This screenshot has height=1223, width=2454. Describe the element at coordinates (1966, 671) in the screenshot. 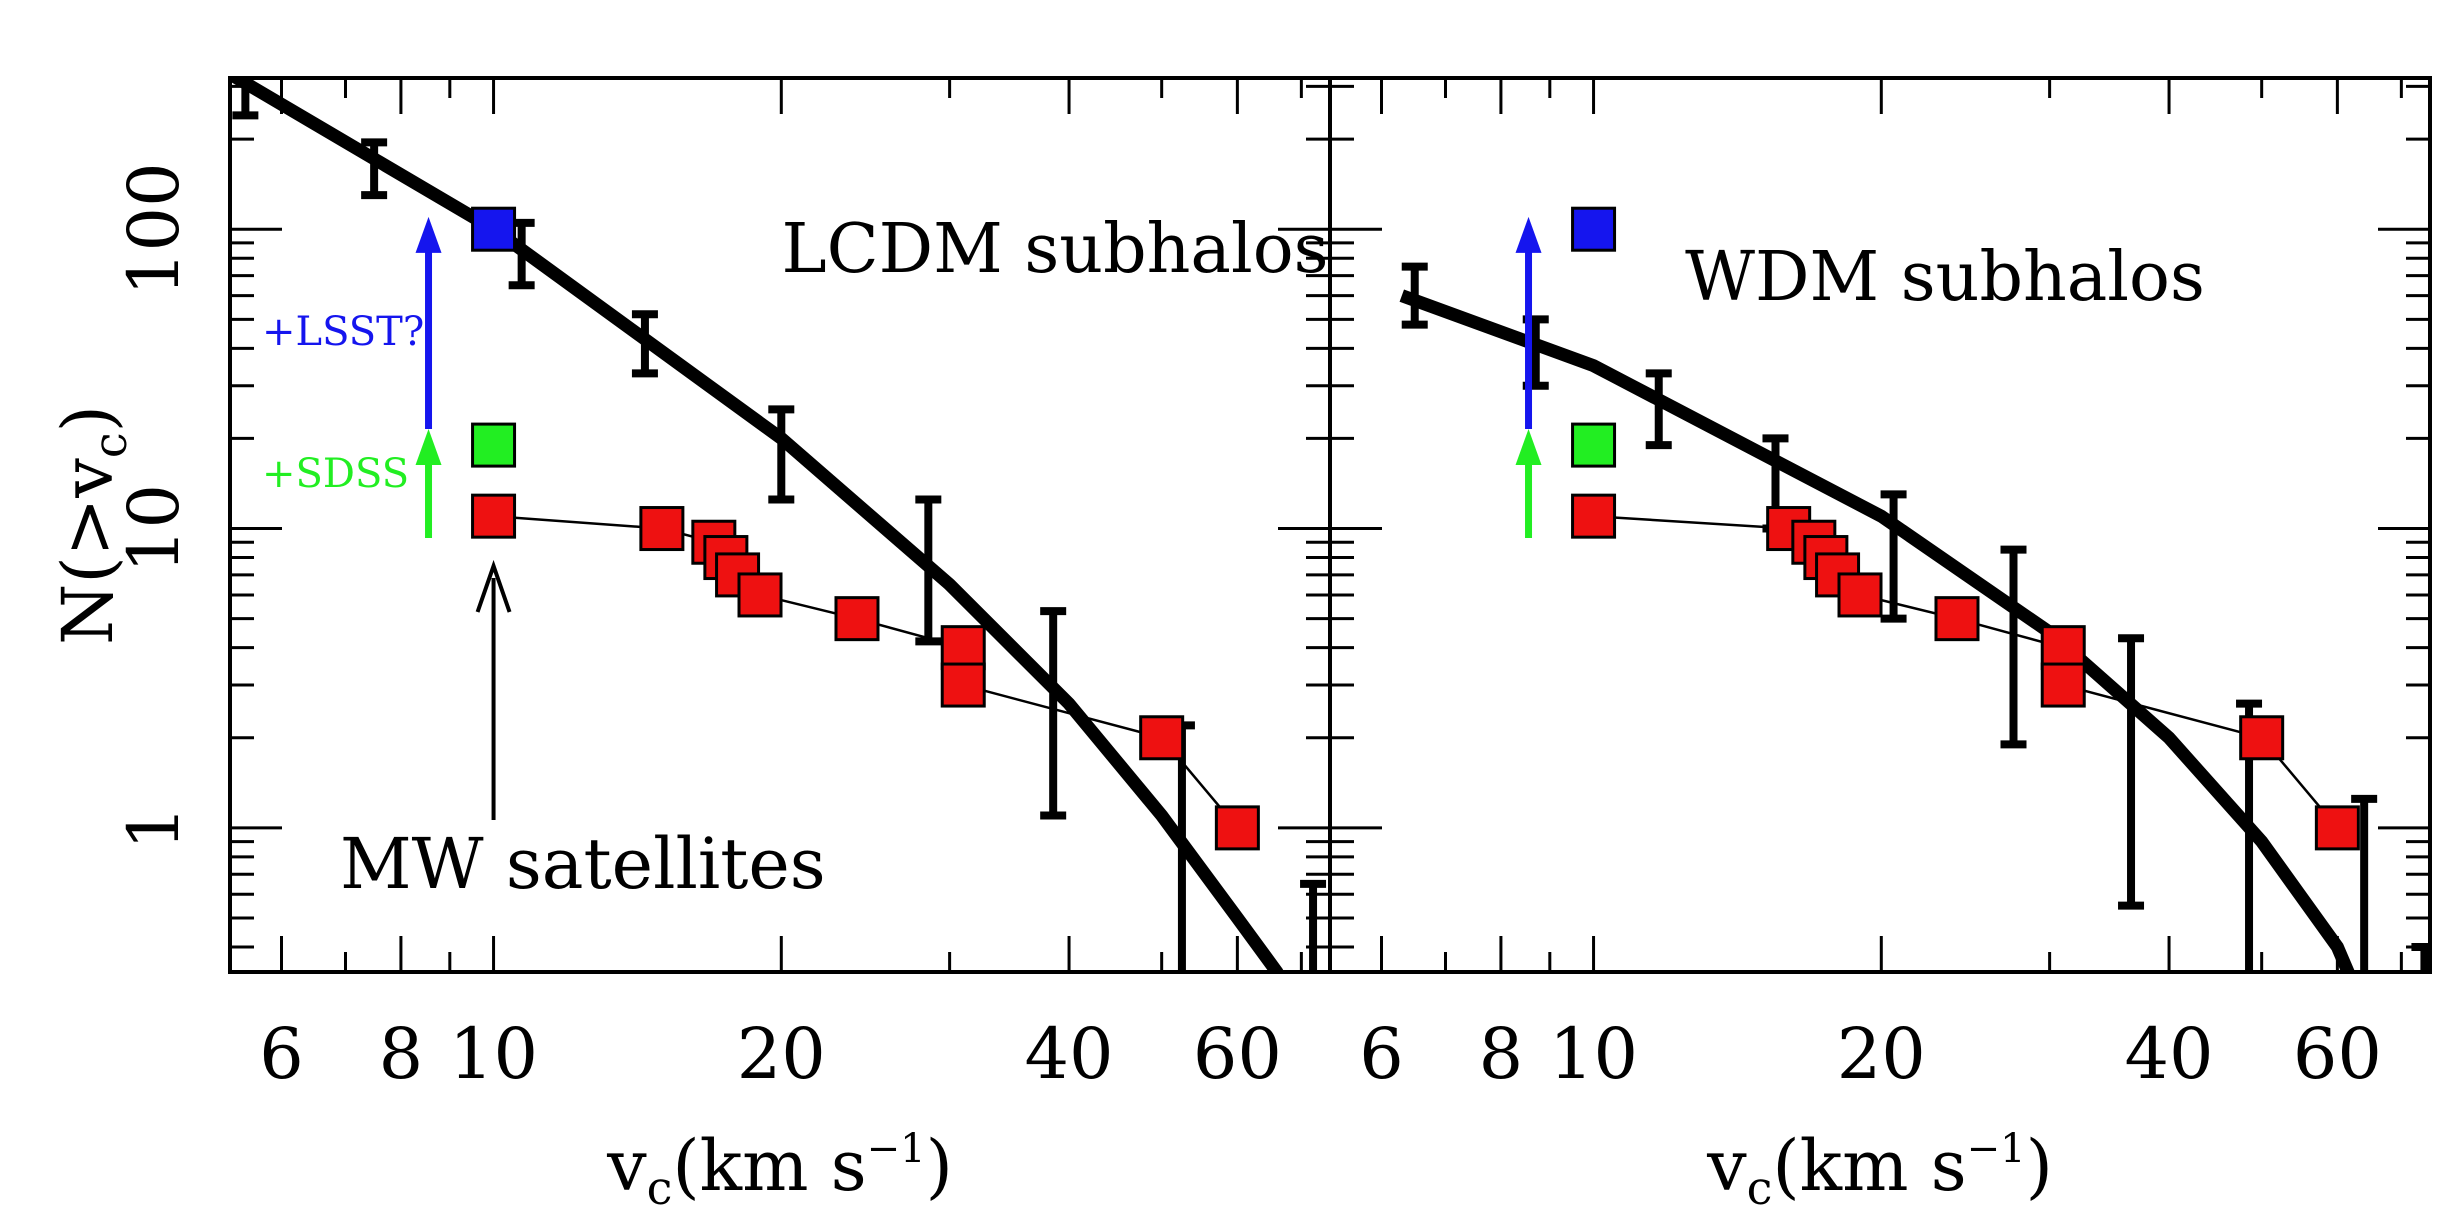

I see `mw-satellite-line` at that location.